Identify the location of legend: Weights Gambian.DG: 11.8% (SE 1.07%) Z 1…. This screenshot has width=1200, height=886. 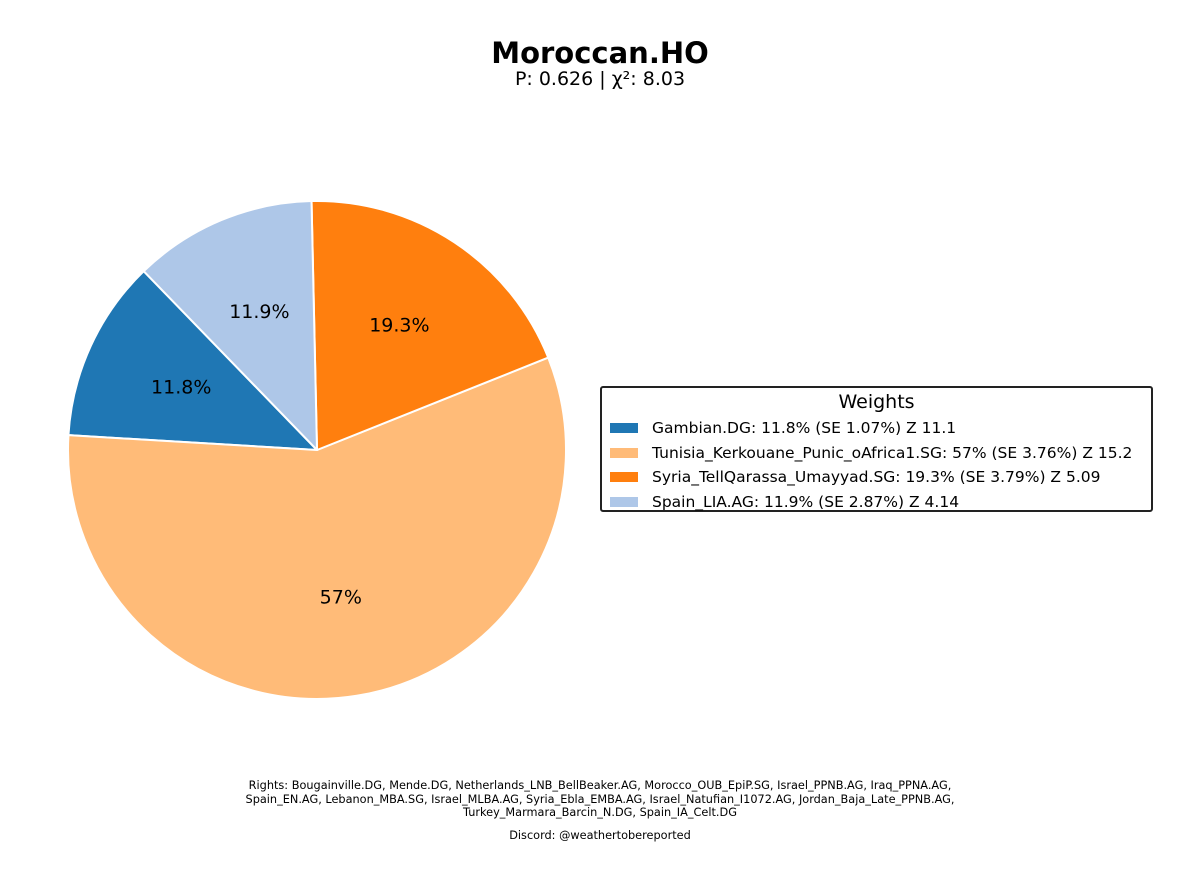
(876, 449).